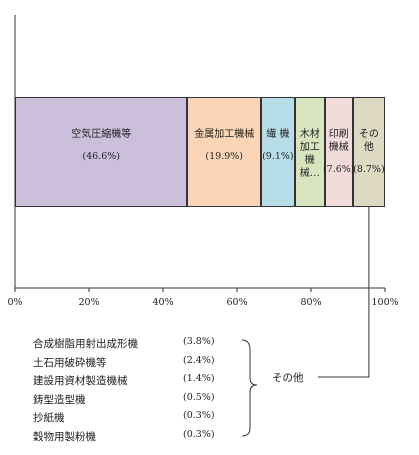 The width and height of the screenshot is (419, 455). I want to click on breakdown-value: (1.4%), so click(199, 378).